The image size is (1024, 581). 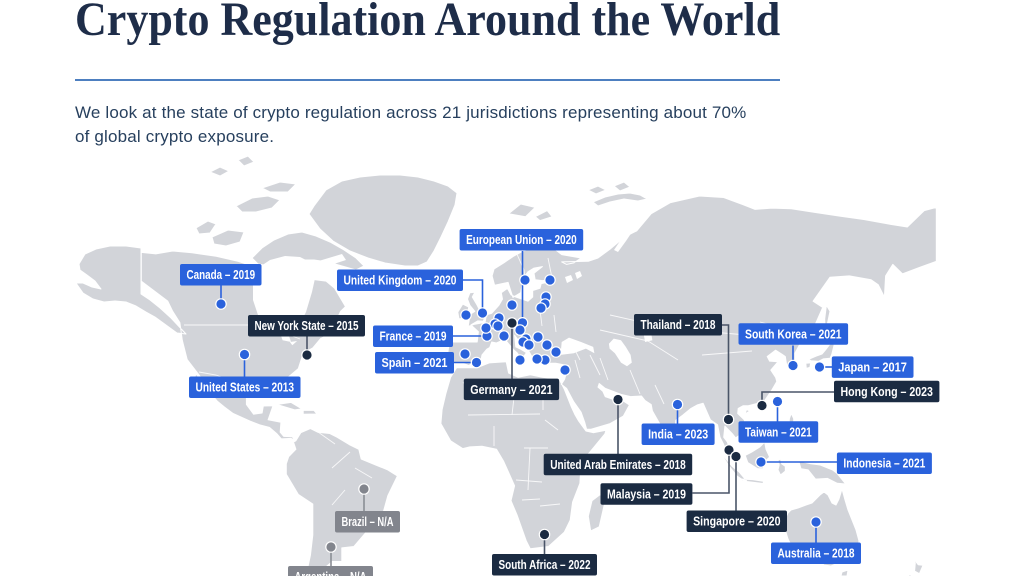 I want to click on svg-text: Canada – 2019, so click(x=221, y=275).